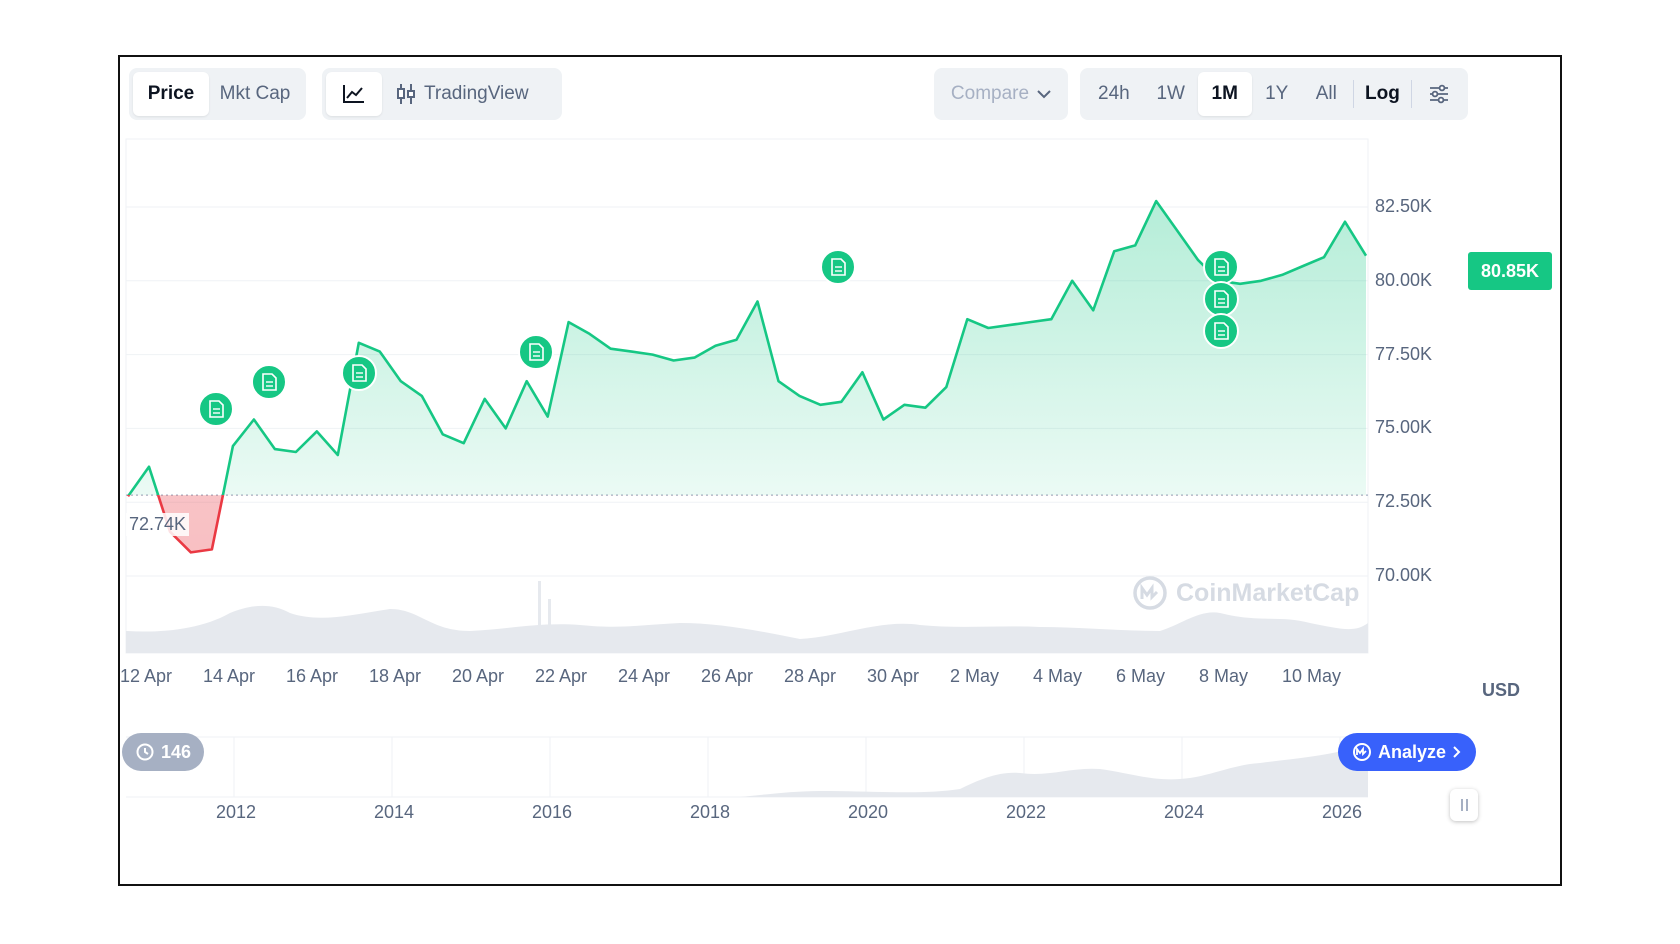 The width and height of the screenshot is (1680, 944). Describe the element at coordinates (1361, 752) in the screenshot. I see `analyze-icon` at that location.